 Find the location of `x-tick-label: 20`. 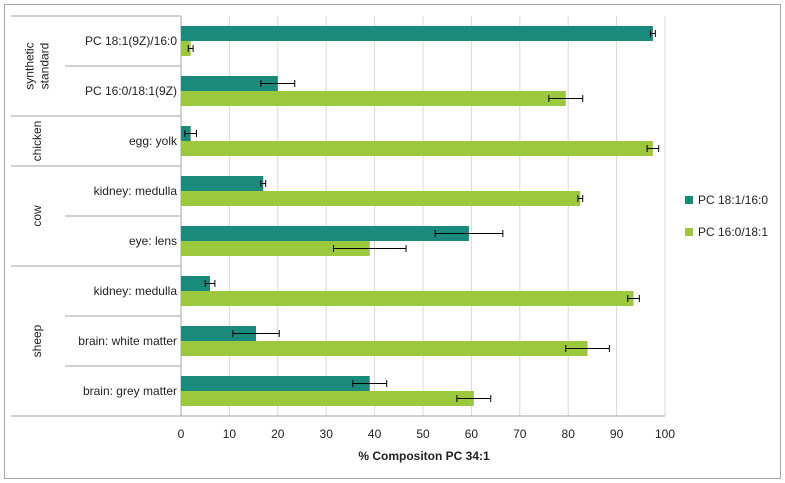

x-tick-label: 20 is located at coordinates (278, 434).